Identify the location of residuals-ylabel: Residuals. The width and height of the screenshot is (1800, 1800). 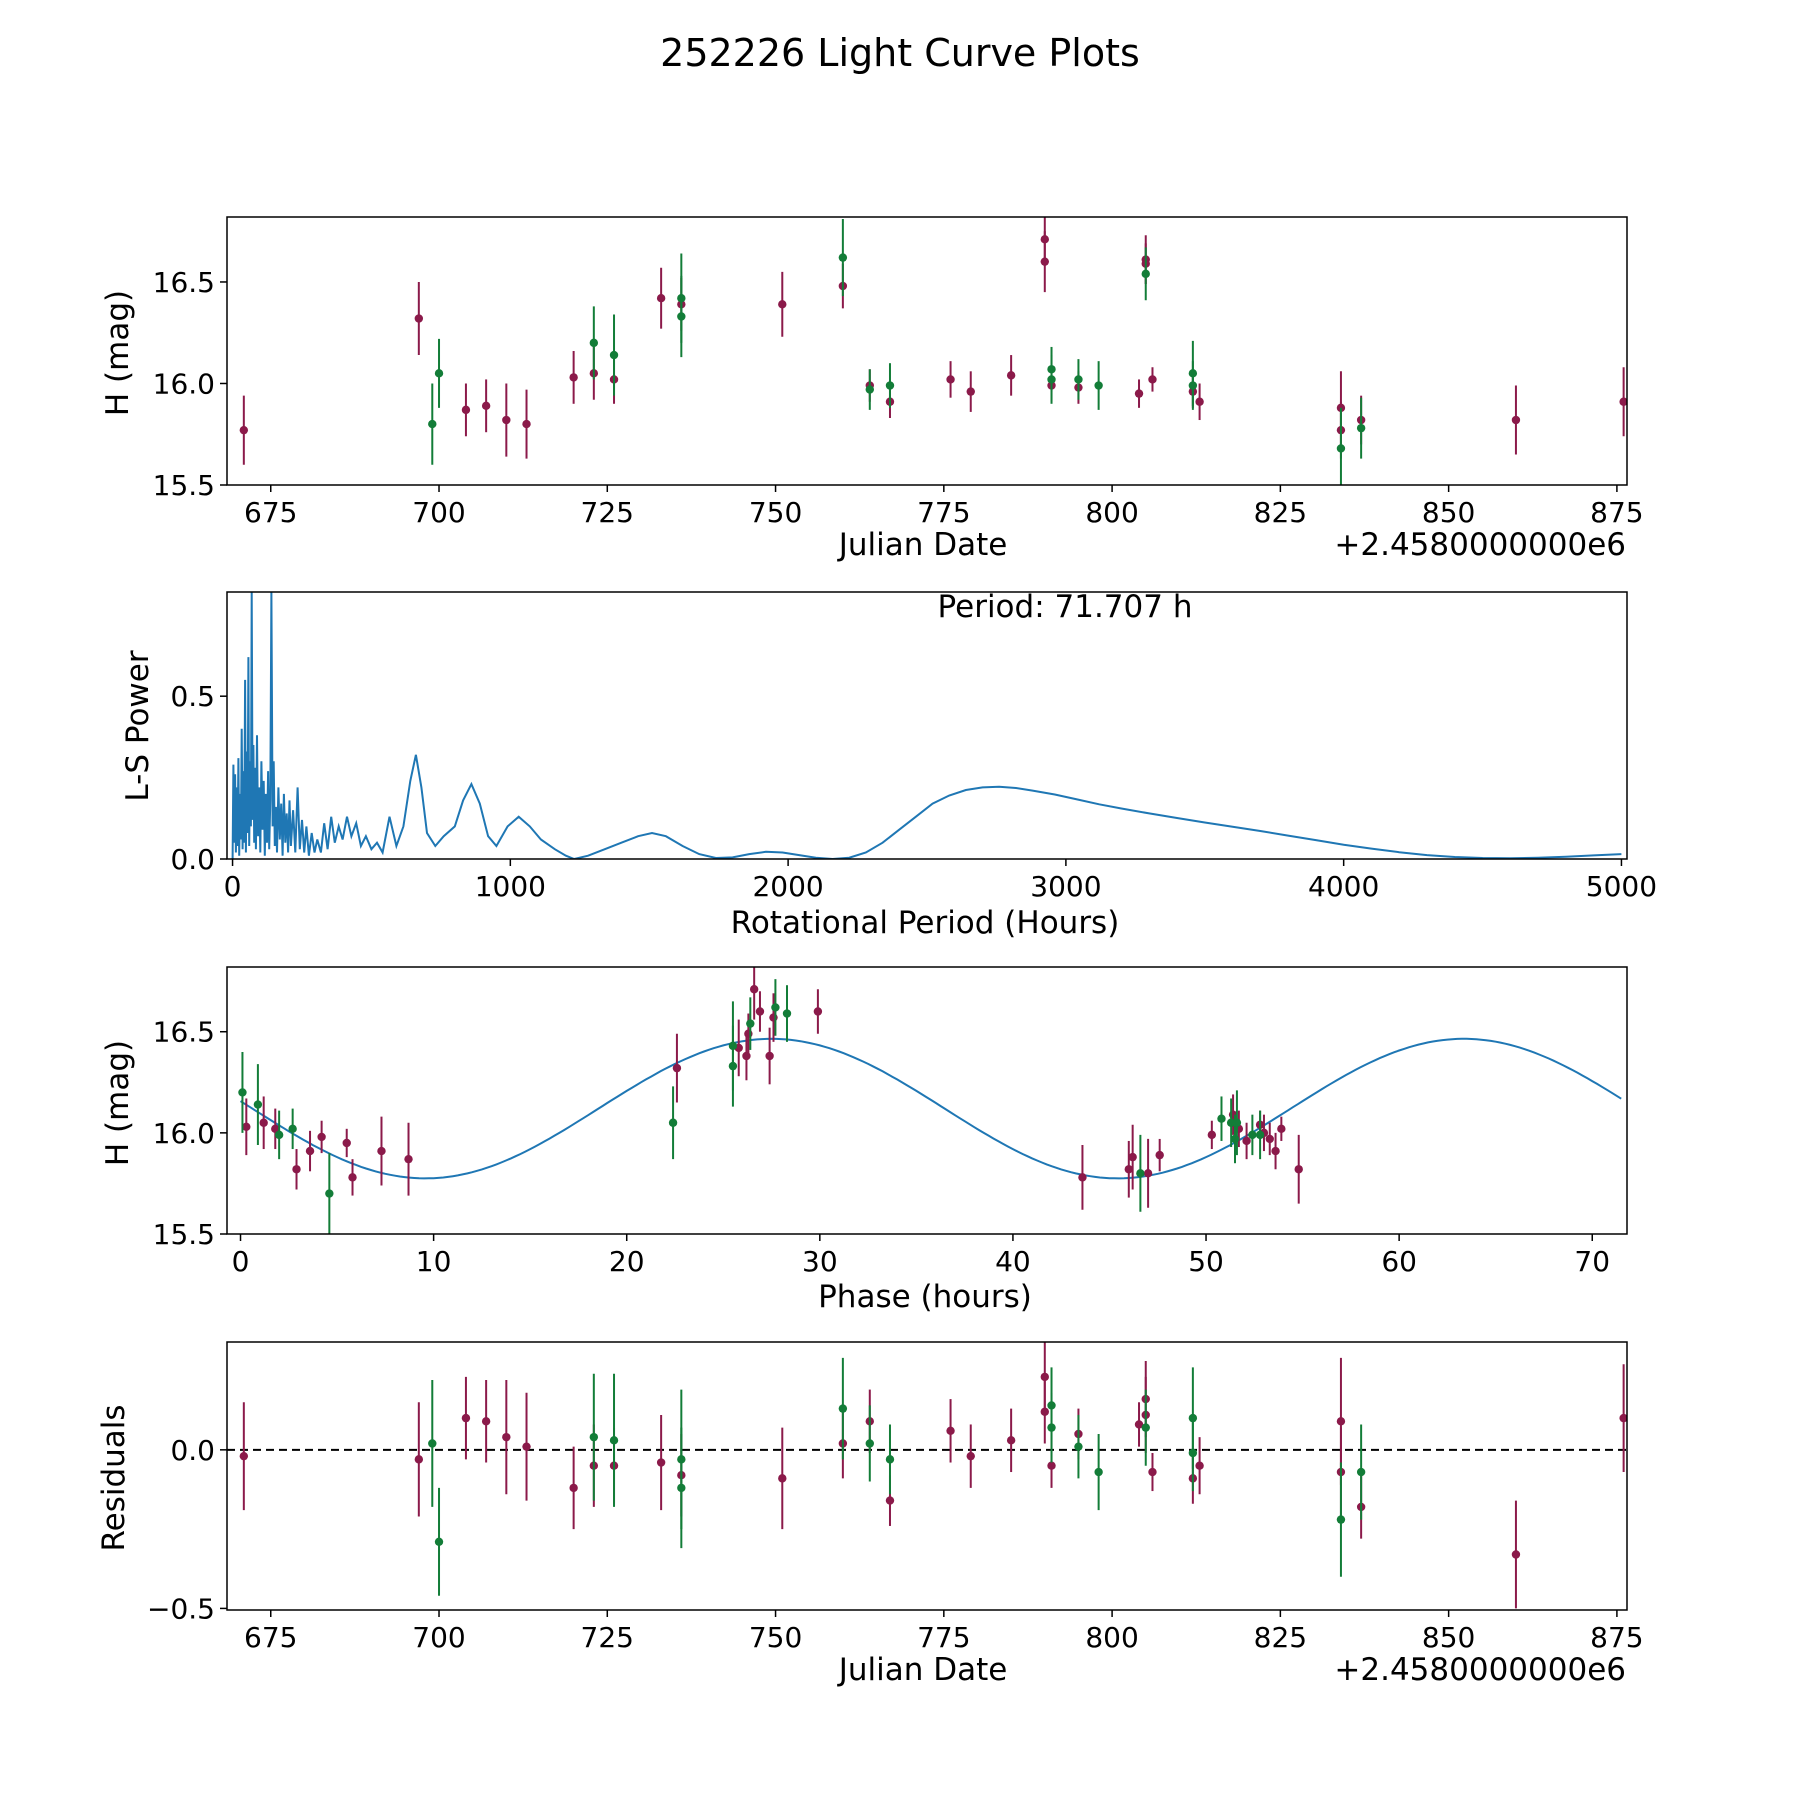
(114, 1477).